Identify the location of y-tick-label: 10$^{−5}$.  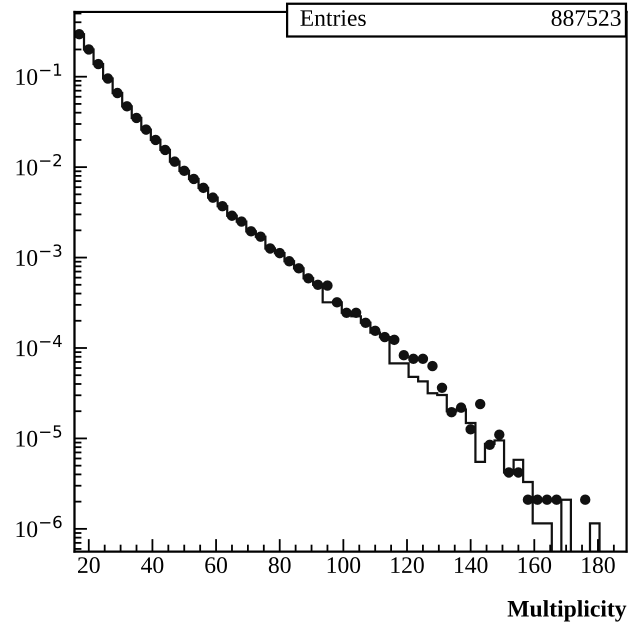
(39, 436).